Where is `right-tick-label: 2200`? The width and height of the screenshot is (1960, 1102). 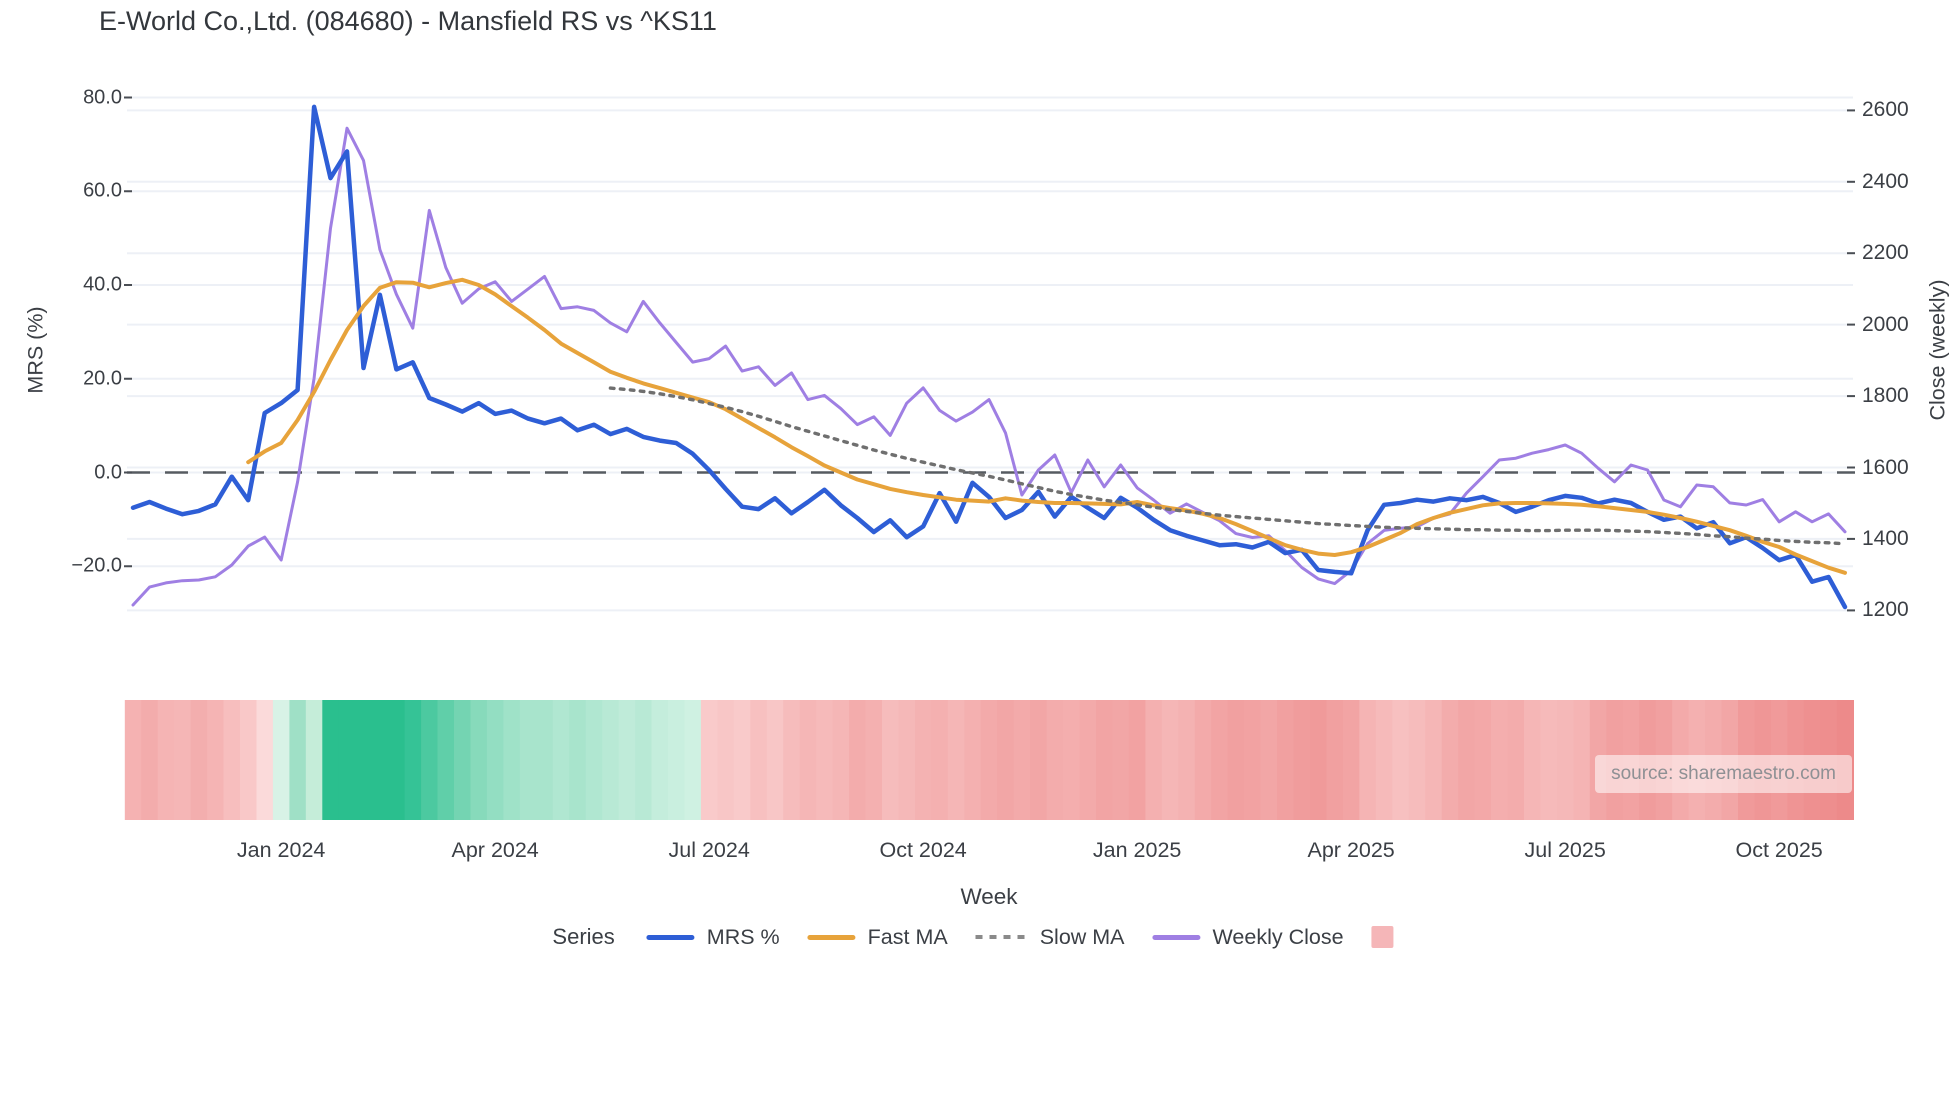 right-tick-label: 2200 is located at coordinates (1885, 253).